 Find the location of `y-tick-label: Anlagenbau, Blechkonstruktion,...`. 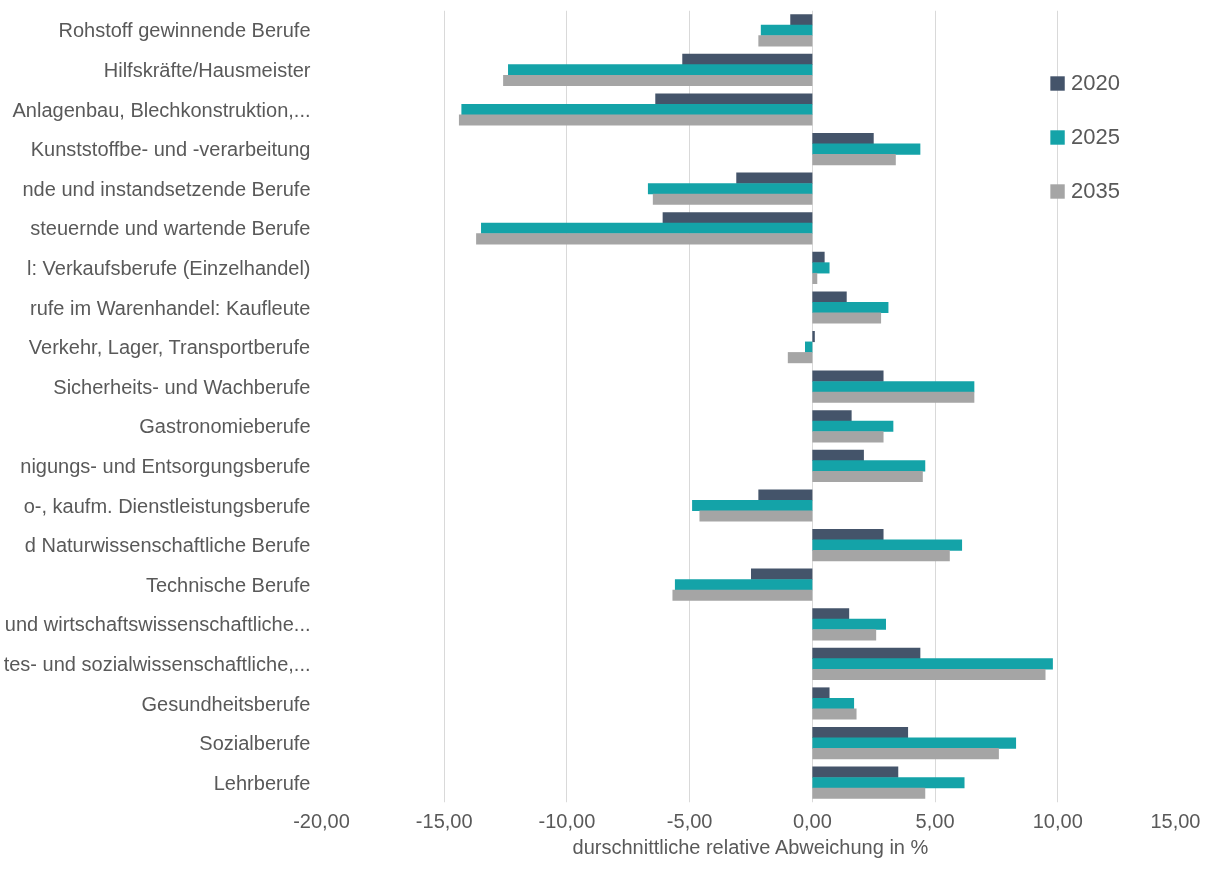

y-tick-label: Anlagenbau, Blechkonstruktion,... is located at coordinates (161, 109).